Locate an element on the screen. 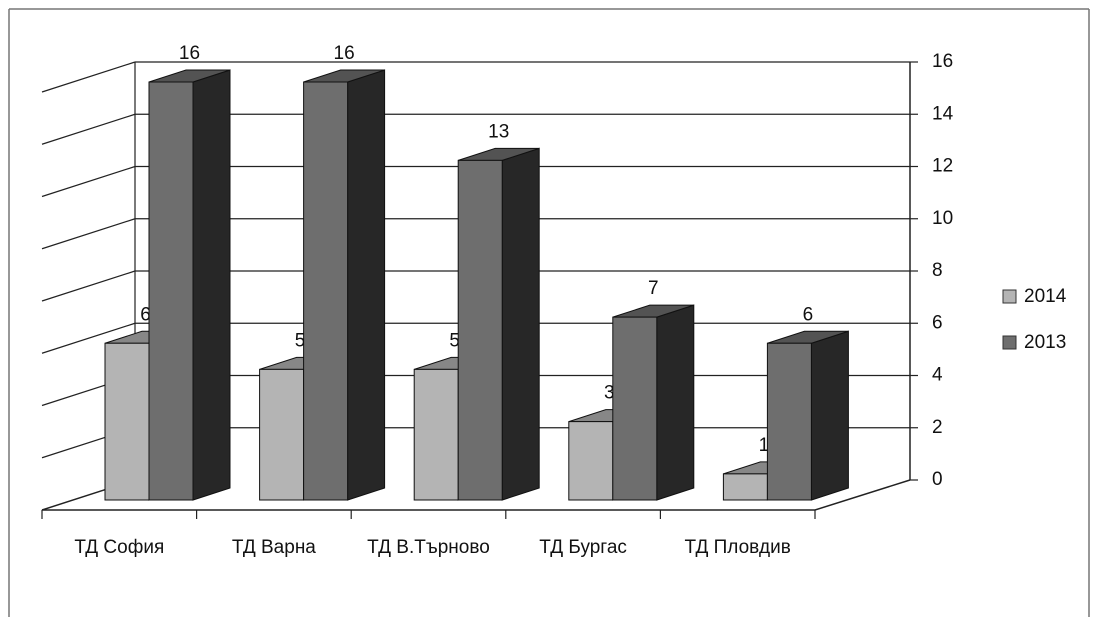 Image resolution: width=1093 pixels, height=617 pixels. legend-label: 2014 is located at coordinates (1045, 296).